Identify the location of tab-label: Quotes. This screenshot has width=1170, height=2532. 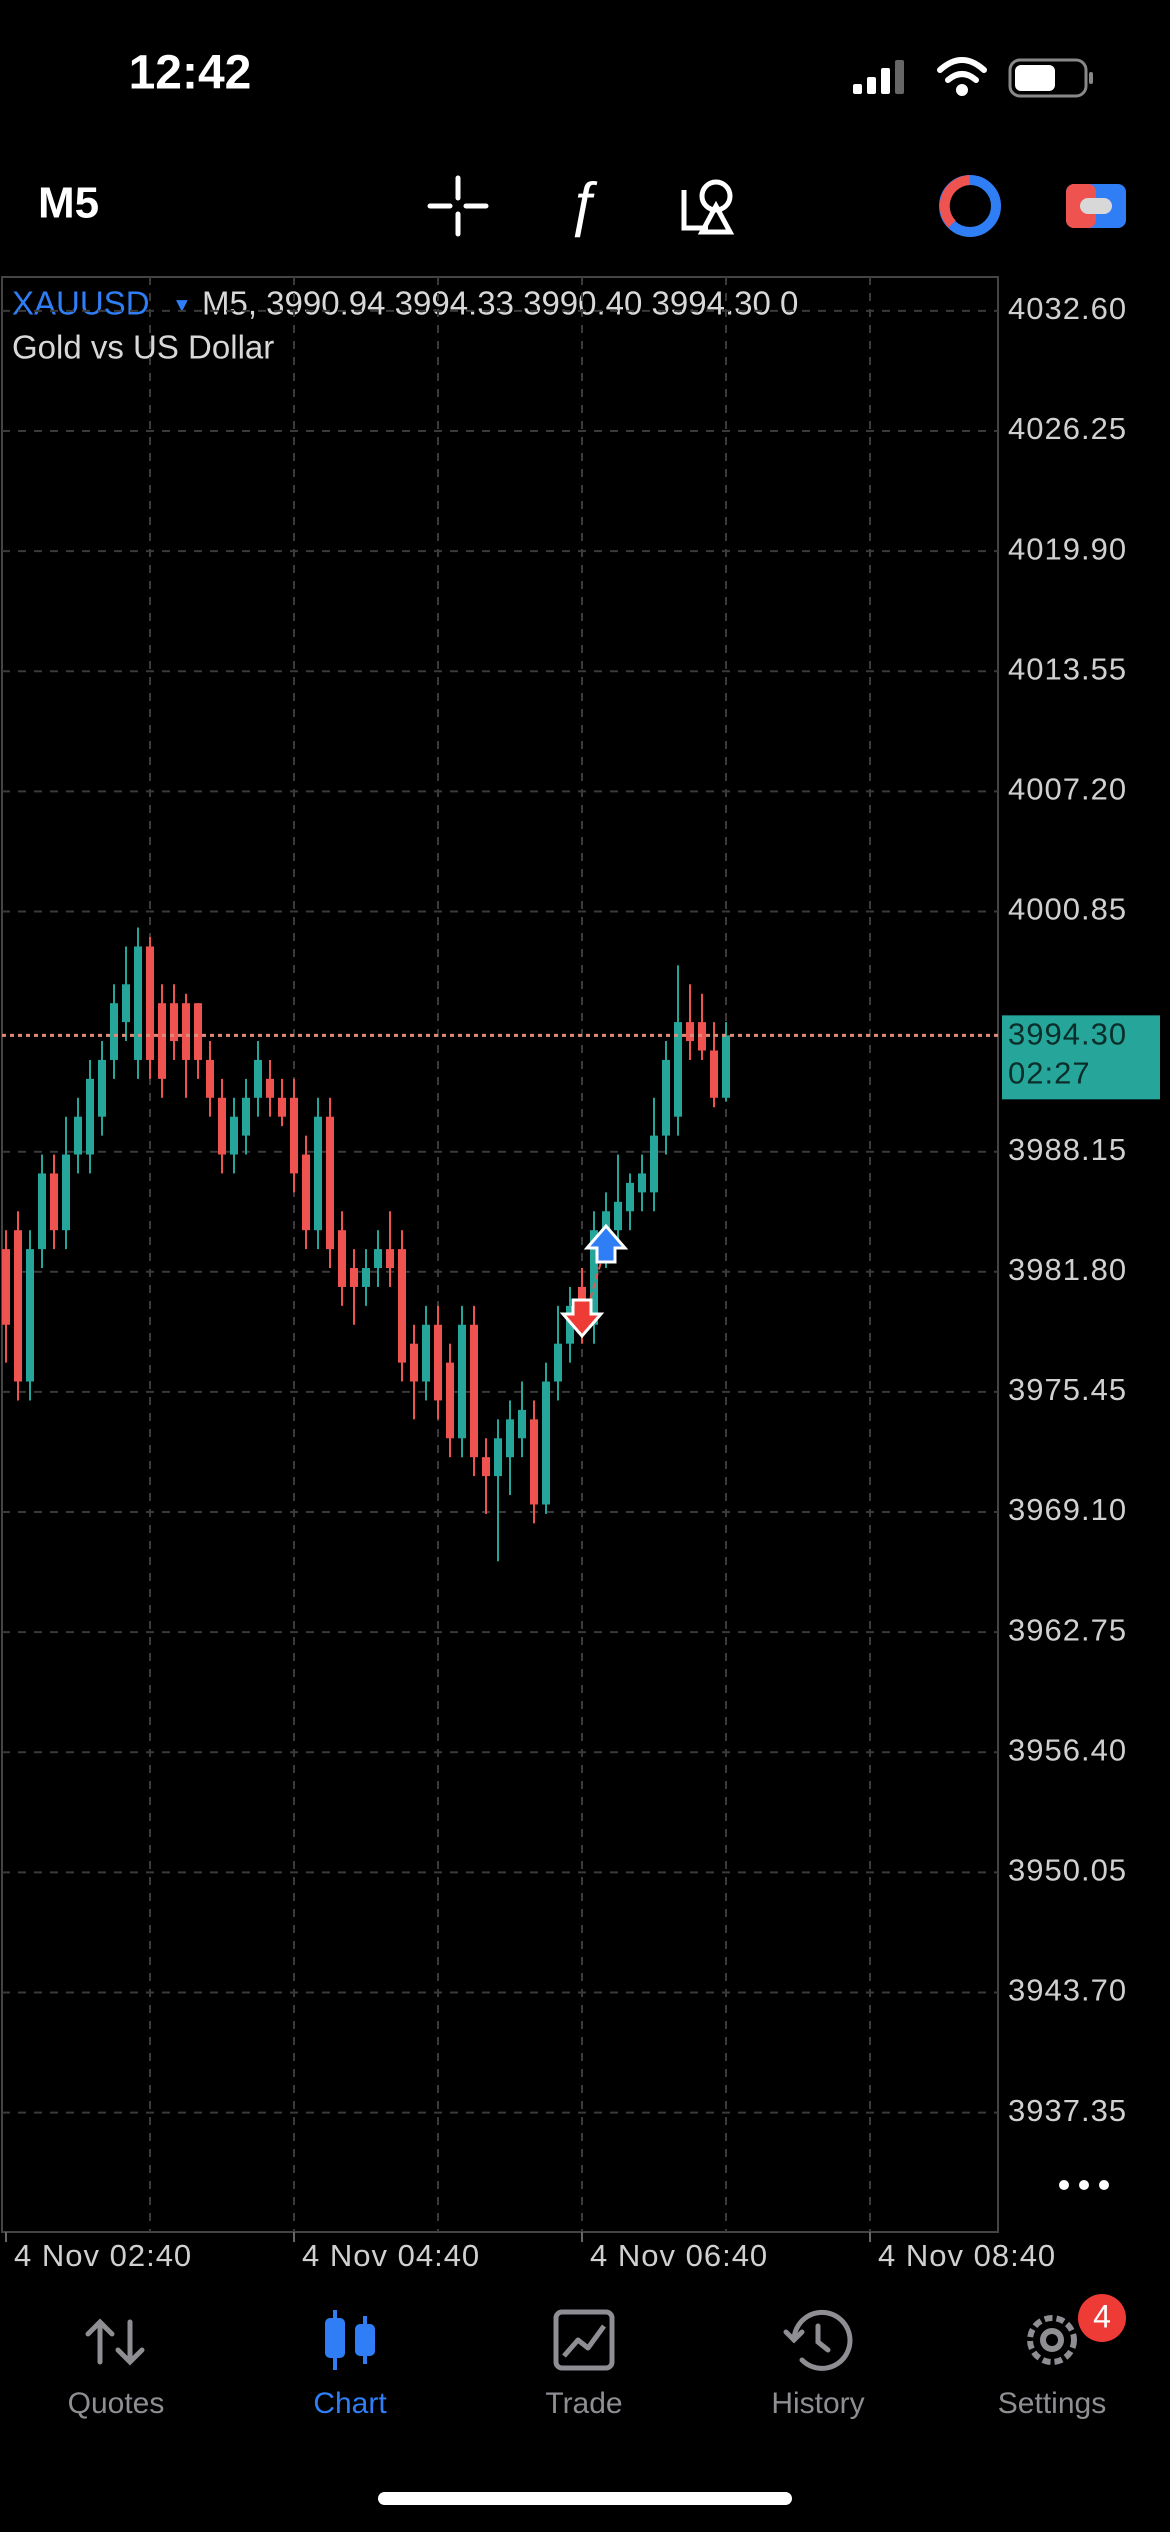
(116, 2403).